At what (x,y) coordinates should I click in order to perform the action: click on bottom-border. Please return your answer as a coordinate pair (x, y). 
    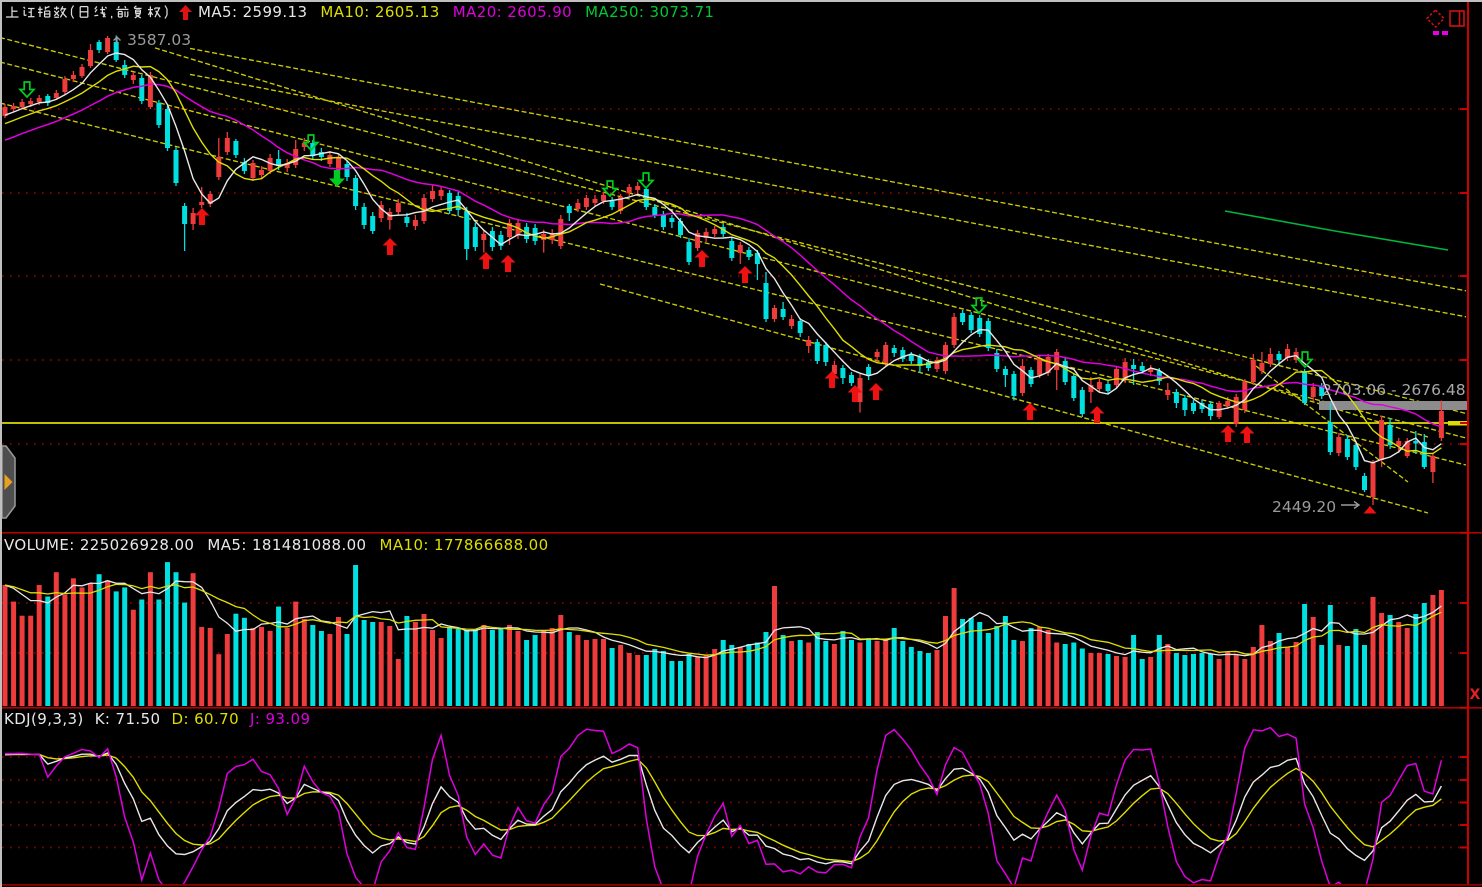
    Looking at the image, I should click on (741, 885).